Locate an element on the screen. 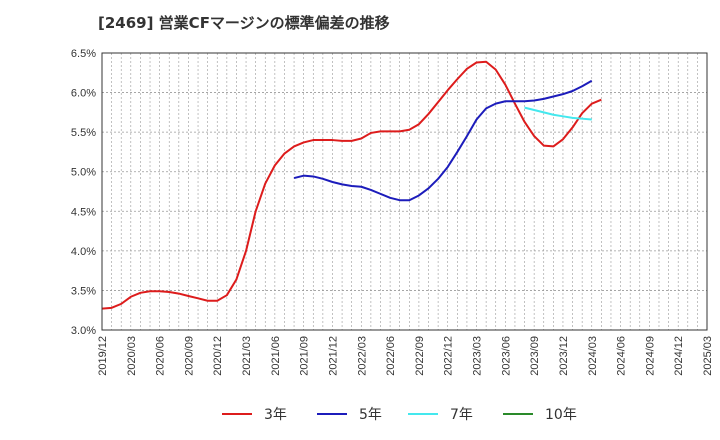 The image size is (720, 440). y-tick-label: 5.5% is located at coordinates (83, 133).